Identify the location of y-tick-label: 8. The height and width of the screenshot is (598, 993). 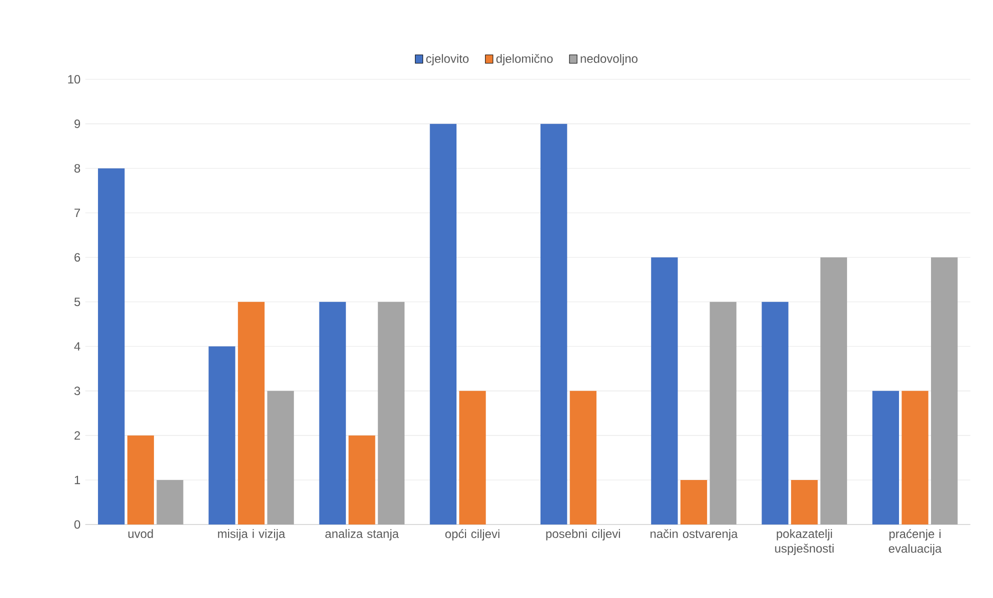
(77, 168).